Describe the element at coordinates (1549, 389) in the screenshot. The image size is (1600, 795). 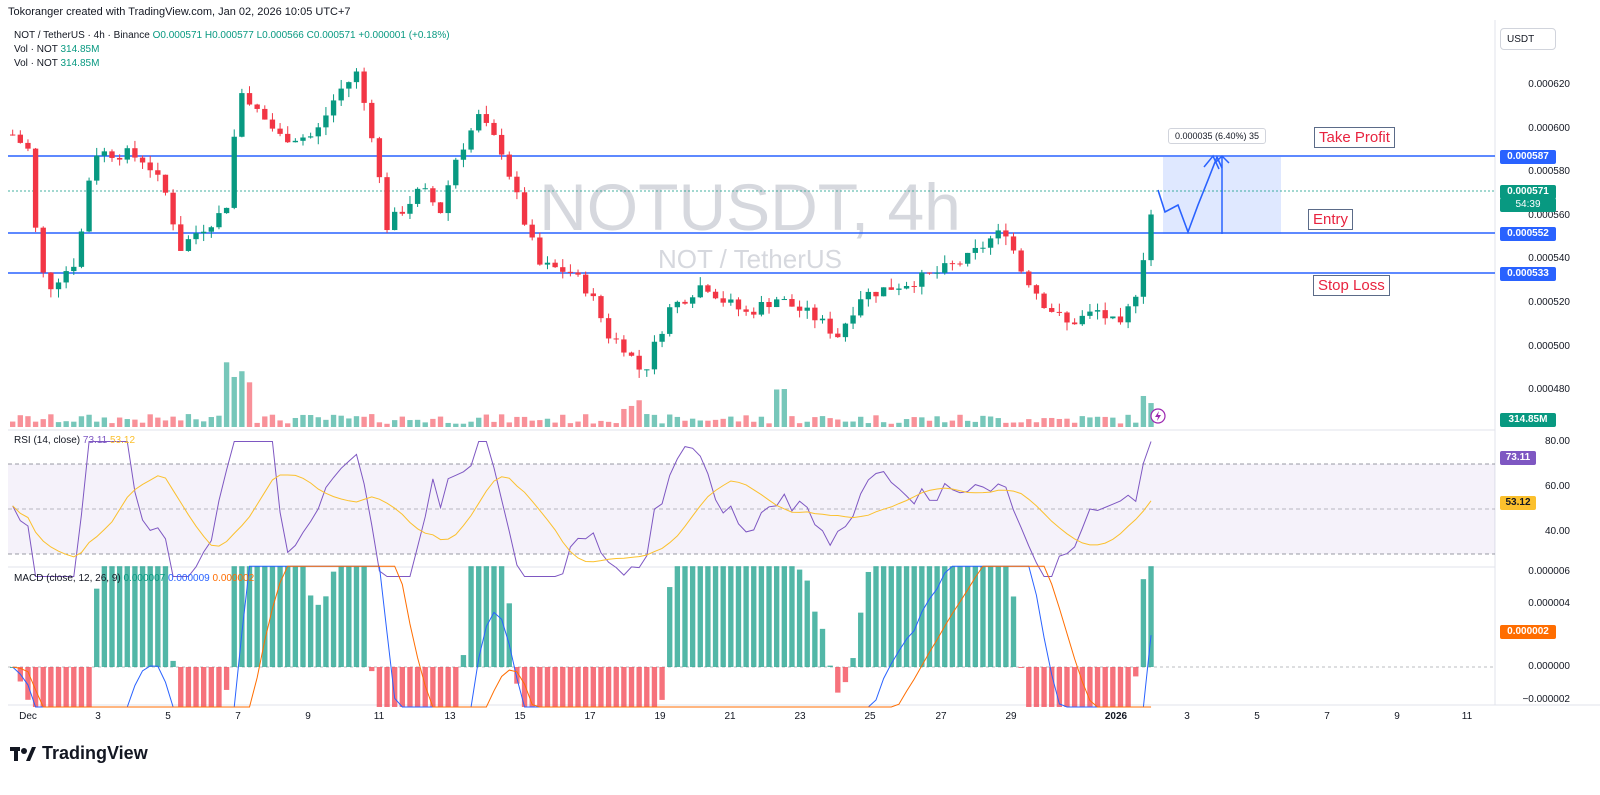
I see `price-axis-label: 0.000480` at that location.